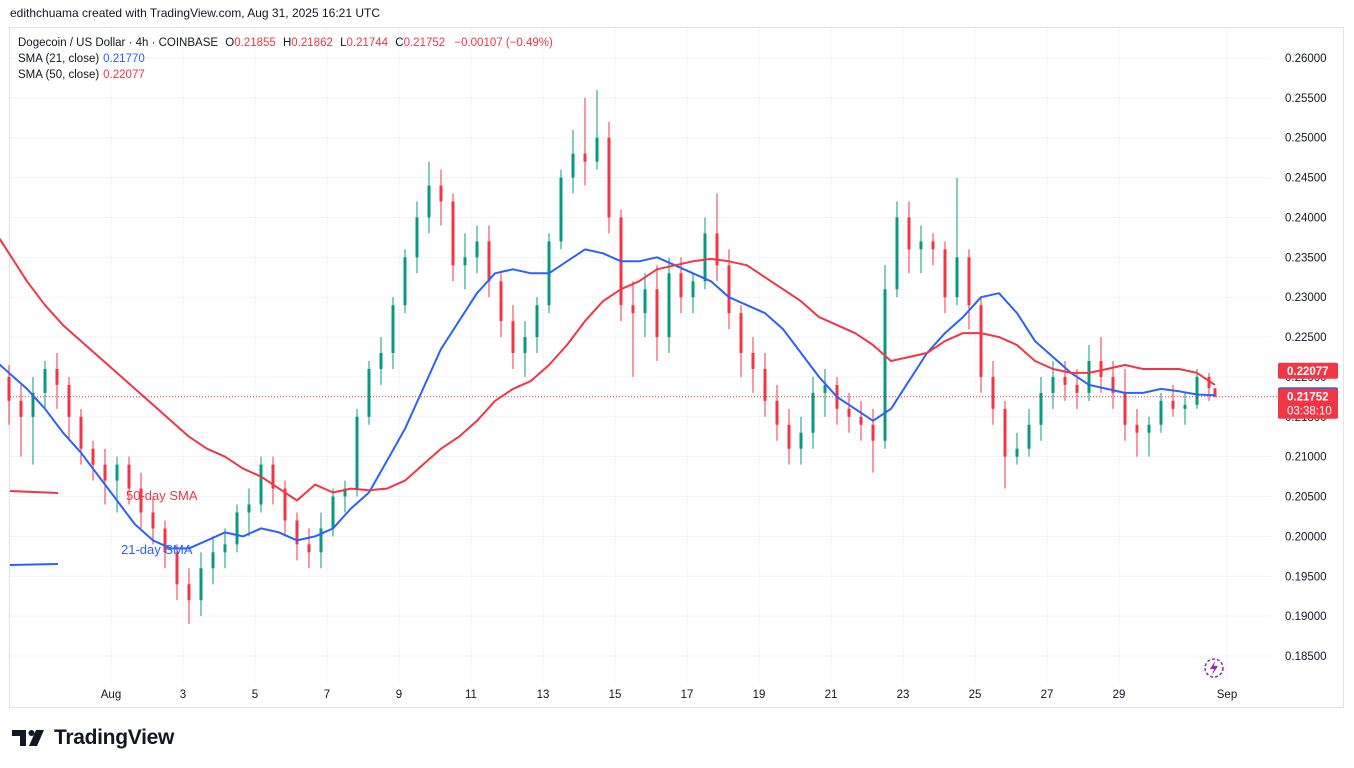 Image resolution: width=1354 pixels, height=768 pixels. I want to click on symbol-label: Dogecoin / US Dollar · 4h · COINBASE, so click(118, 43).